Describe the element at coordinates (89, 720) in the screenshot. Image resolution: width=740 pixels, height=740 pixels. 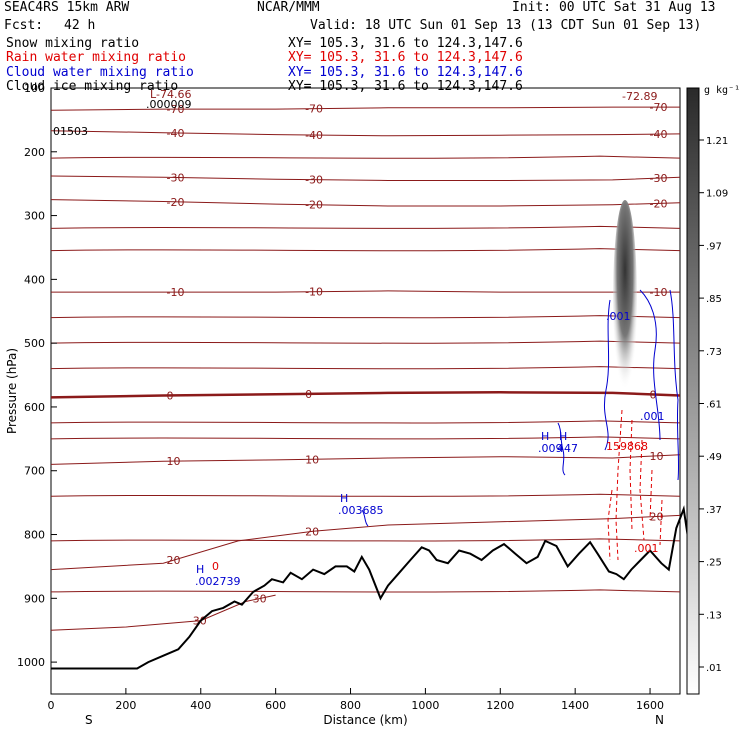
I see `x-end-label-south: S` at that location.